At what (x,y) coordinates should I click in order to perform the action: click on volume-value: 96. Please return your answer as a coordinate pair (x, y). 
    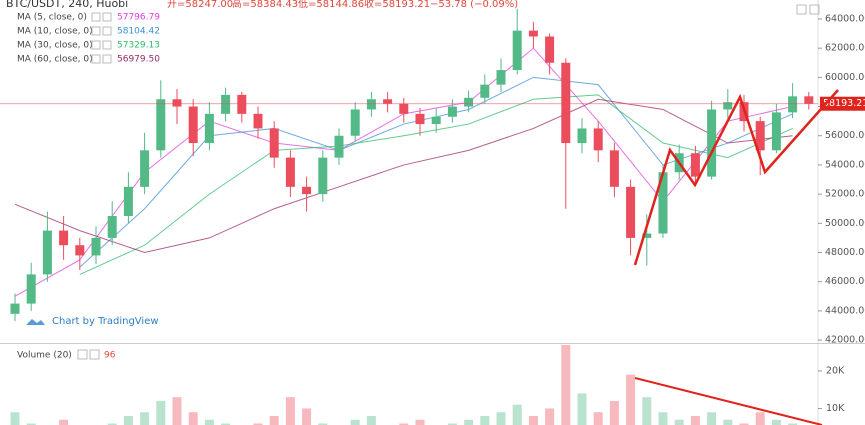
    Looking at the image, I should click on (110, 356).